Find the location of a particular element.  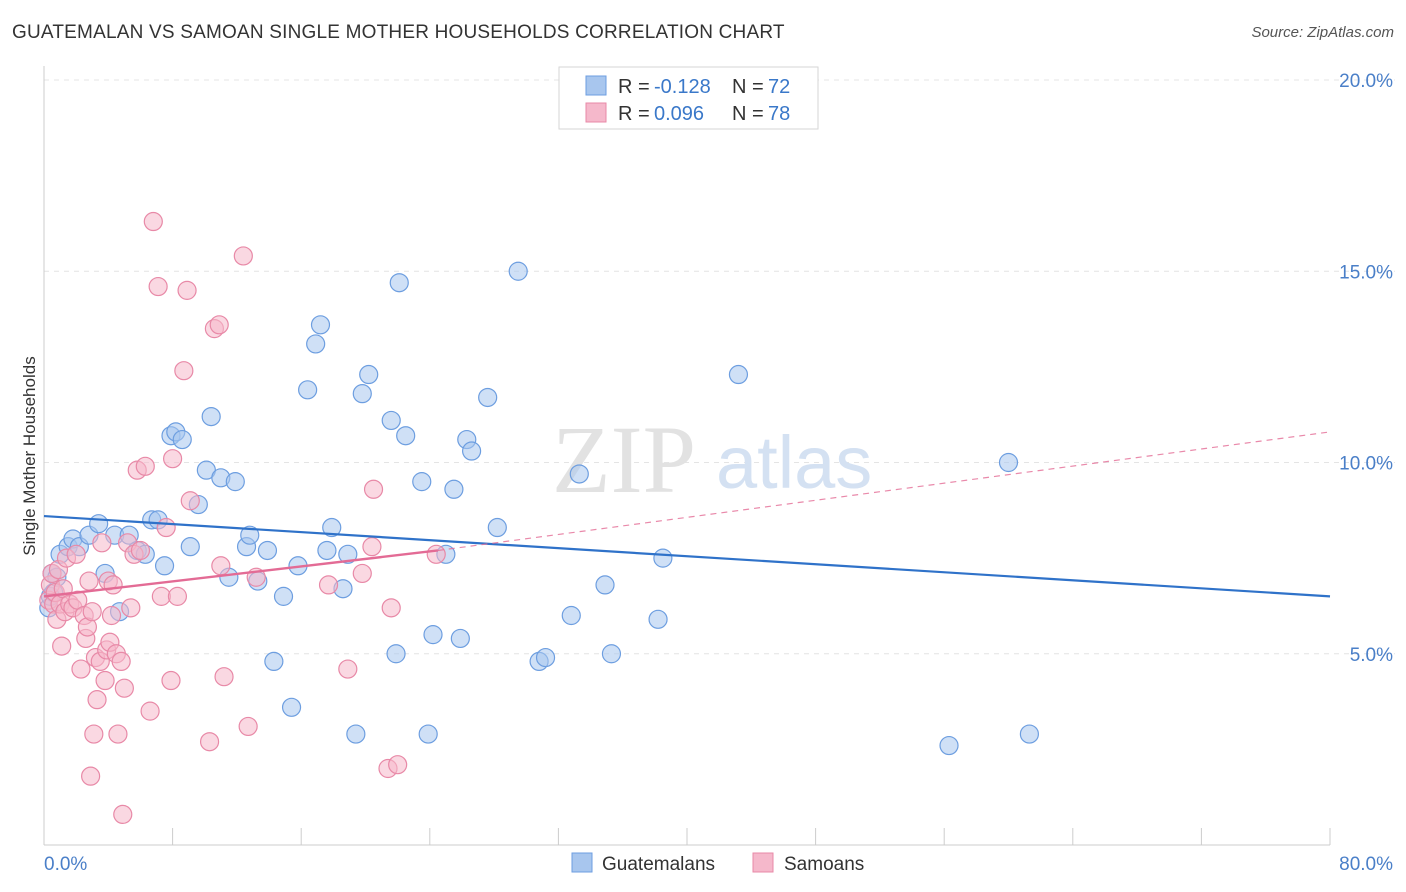

legend-top: R = -0.128 N = 72 R = 0.096 N = 78 is located at coordinates (688, 98).